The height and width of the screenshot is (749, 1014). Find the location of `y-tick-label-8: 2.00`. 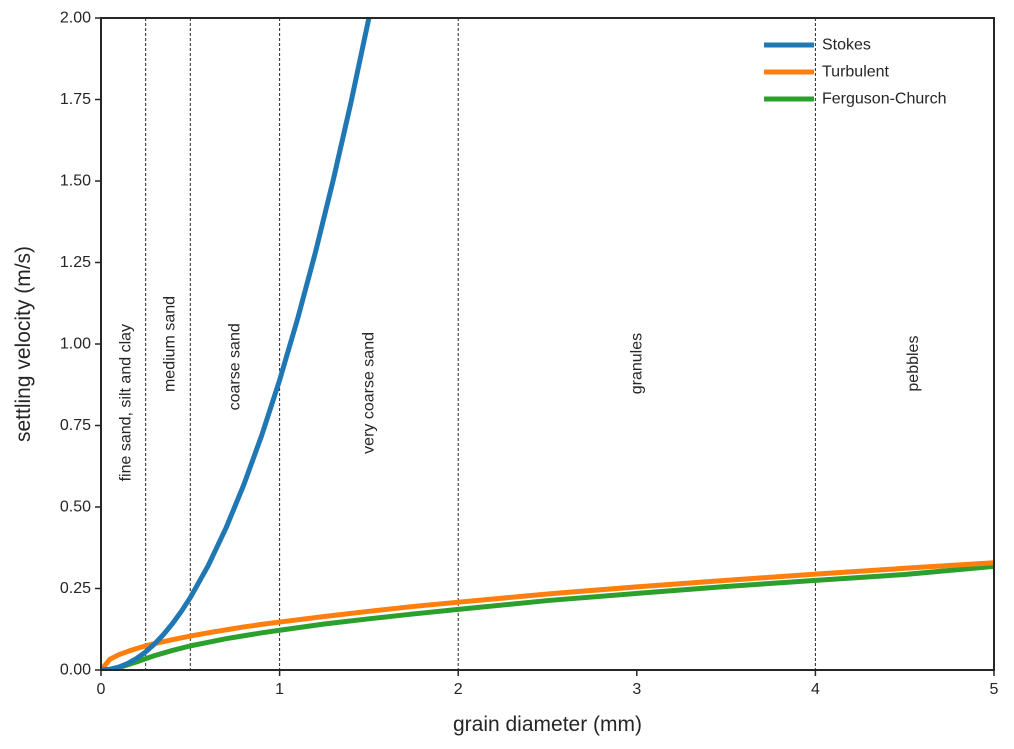

y-tick-label-8: 2.00 is located at coordinates (75, 18).